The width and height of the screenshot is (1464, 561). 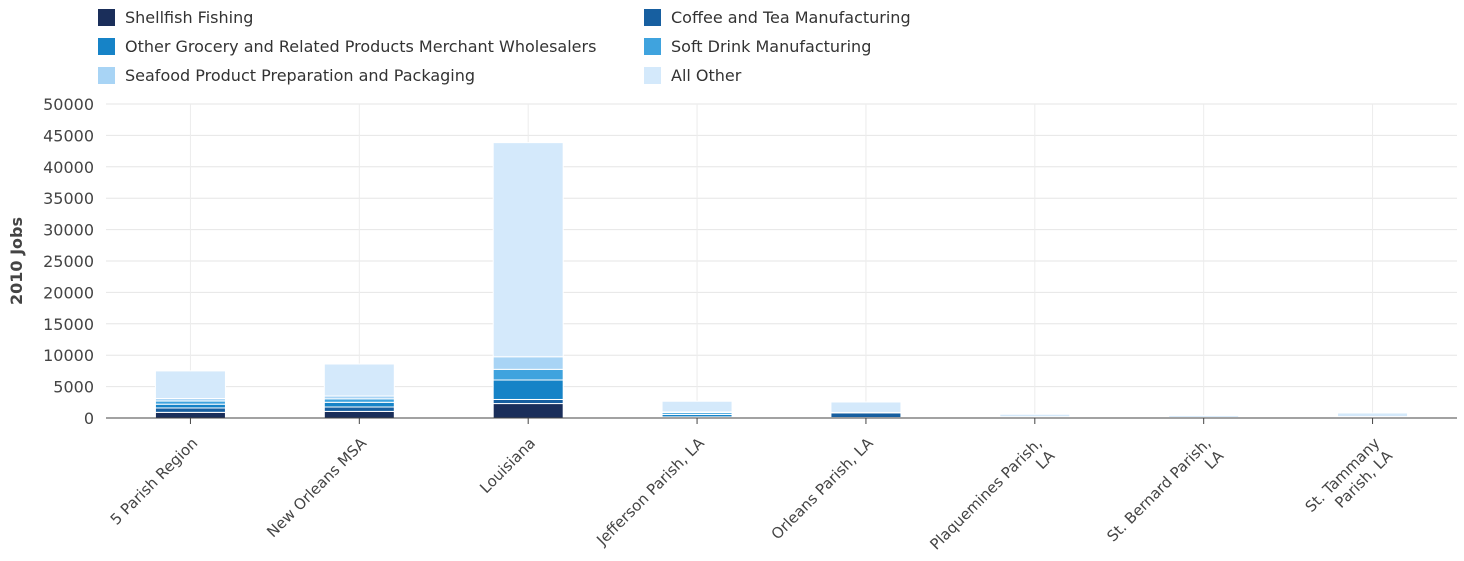 I want to click on x-tick-label: Orleans Parish, LA, so click(x=823, y=489).